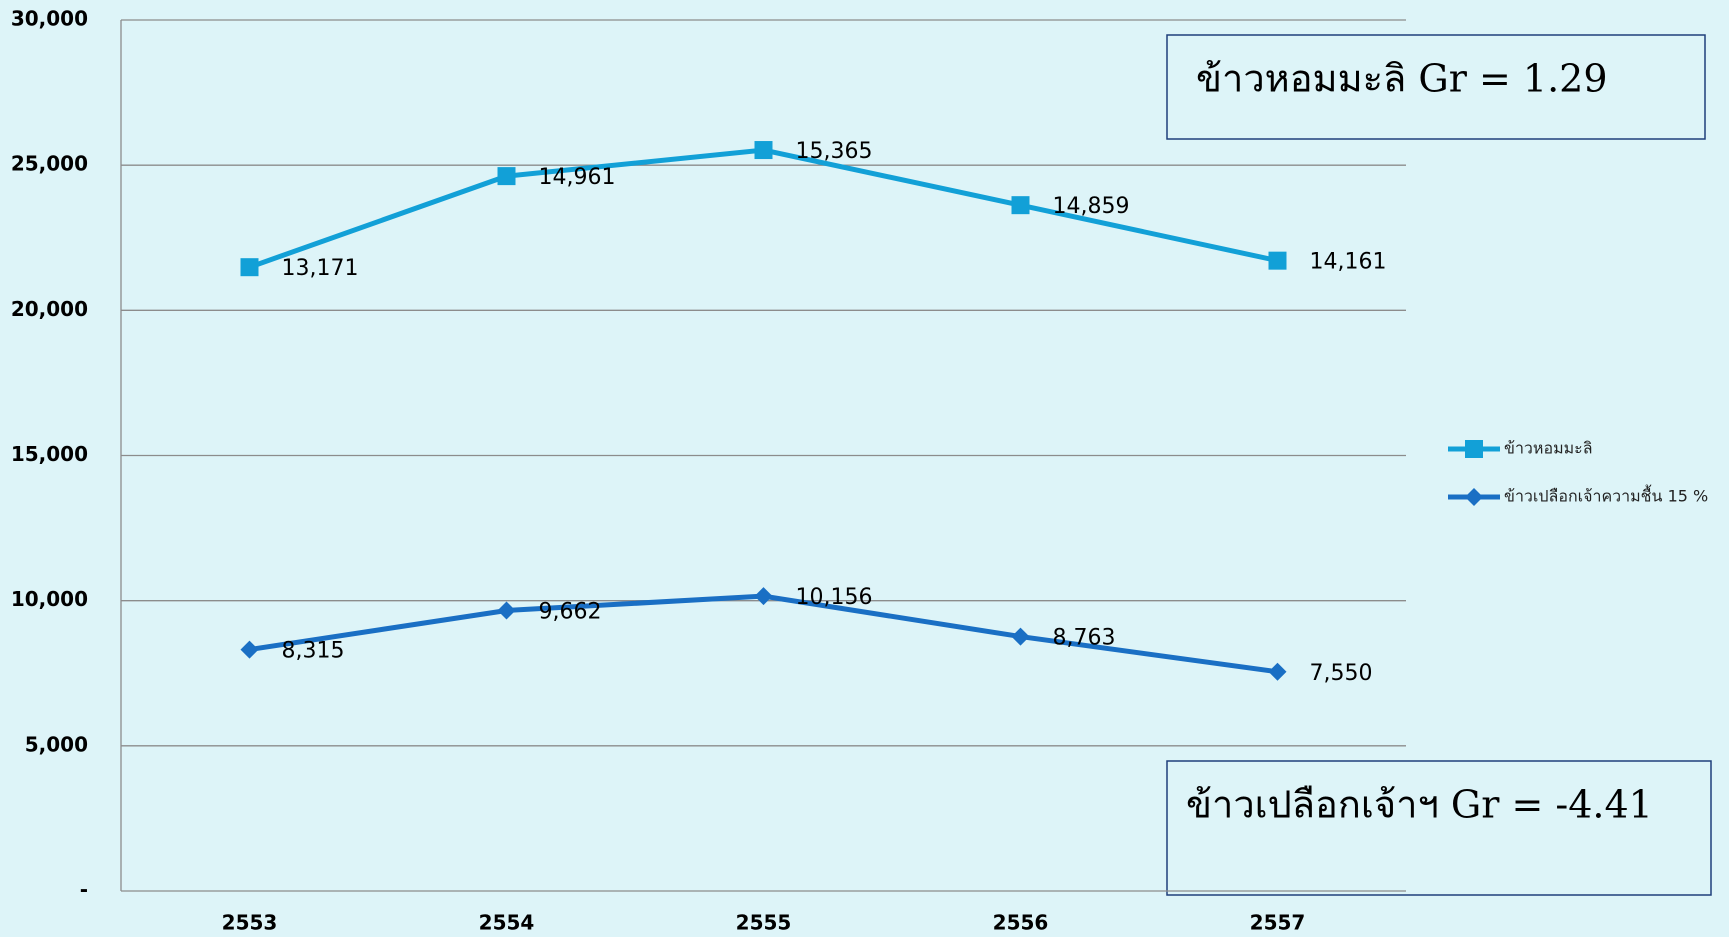 This screenshot has width=1729, height=937. What do you see at coordinates (1419, 805) in the screenshot?
I see `annotation: ข้าวเปลือกเจ้าฯ Gr = -4.41` at bounding box center [1419, 805].